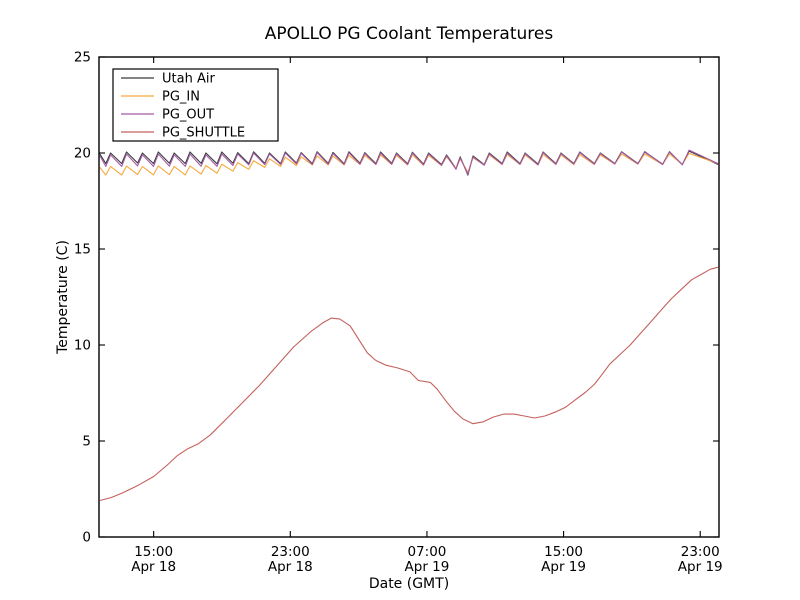  What do you see at coordinates (409, 162) in the screenshot?
I see `series-pg-out` at bounding box center [409, 162].